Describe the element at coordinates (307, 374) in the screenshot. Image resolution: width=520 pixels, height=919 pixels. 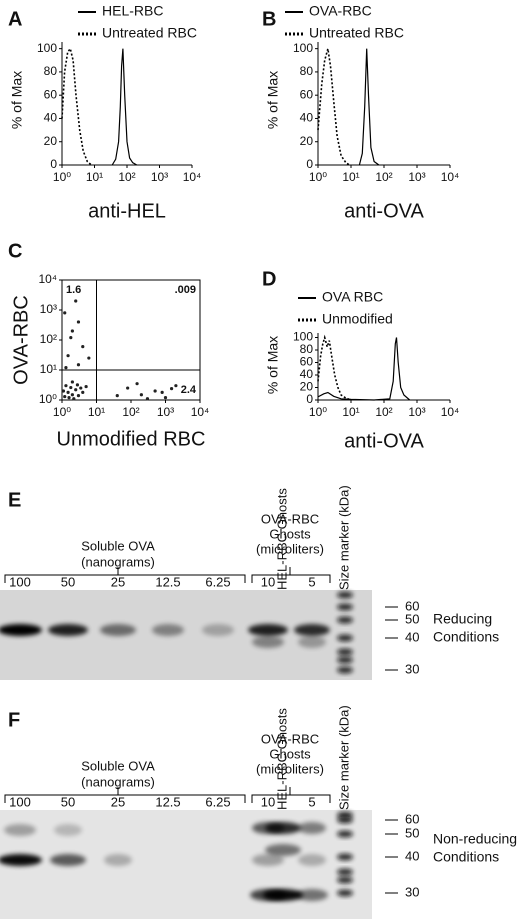
I see `y-tick-label: 40` at that location.